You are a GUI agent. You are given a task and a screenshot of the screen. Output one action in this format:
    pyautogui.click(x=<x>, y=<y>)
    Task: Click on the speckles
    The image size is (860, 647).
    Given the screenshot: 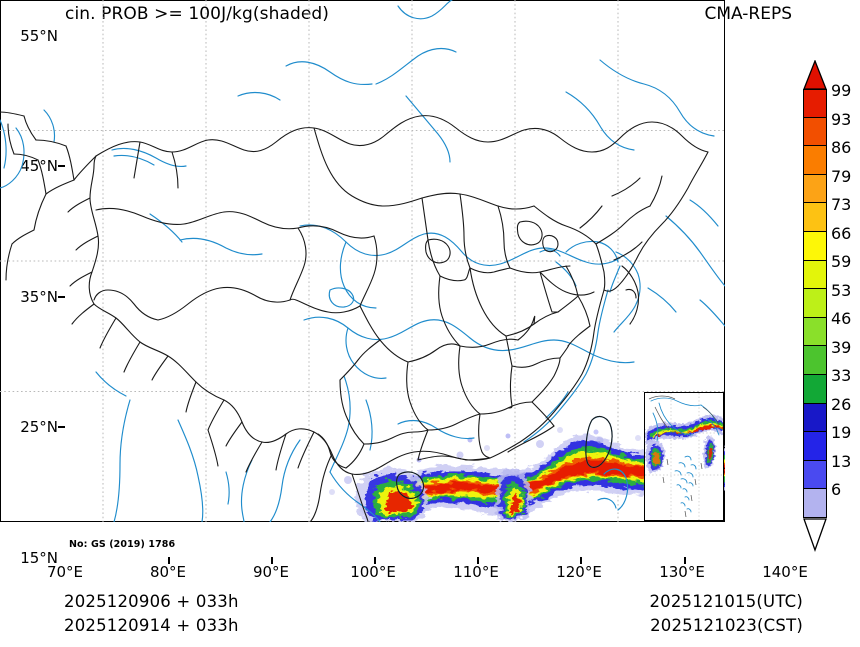 What is the action you would take?
    pyautogui.click(x=485, y=461)
    